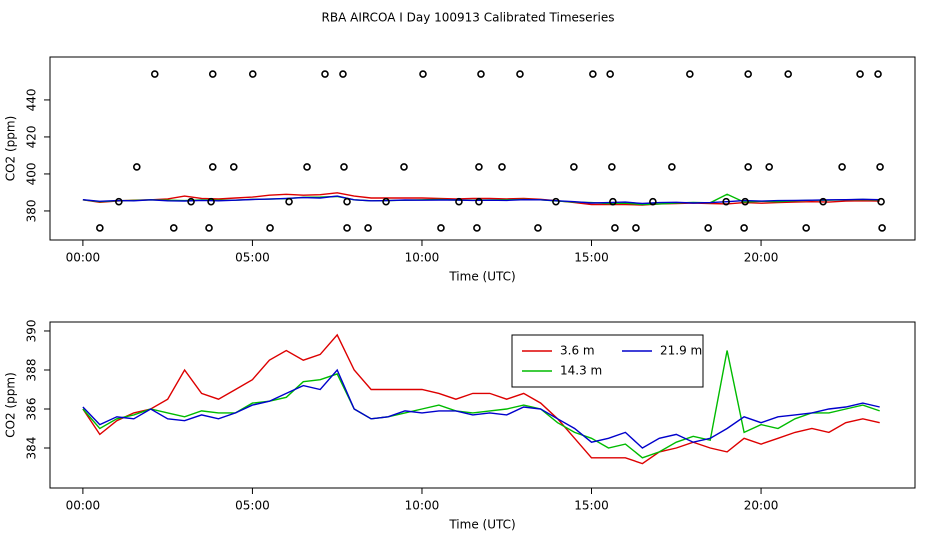 This screenshot has height=540, width=936. I want to click on y-tick-label: 384, so click(32, 448).